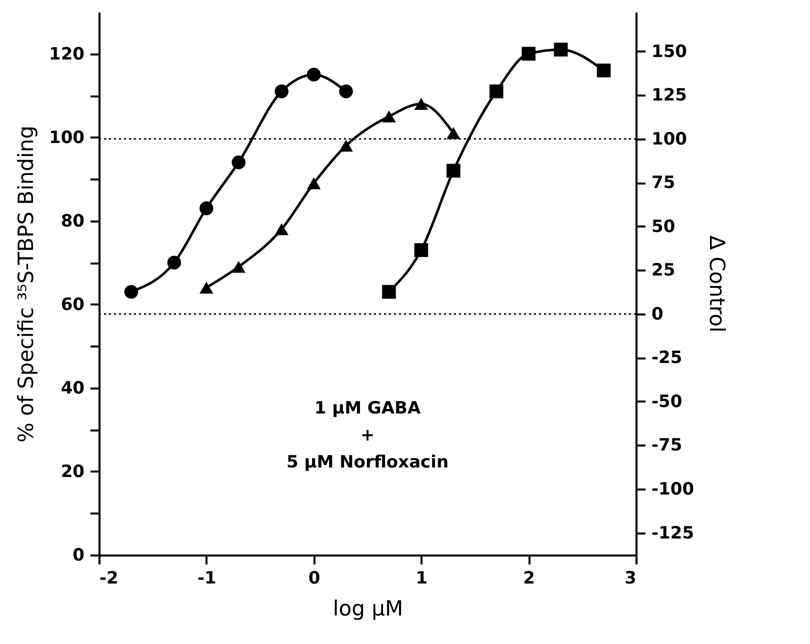 The height and width of the screenshot is (644, 810). I want to click on y2-tick-label: -75, so click(667, 446).